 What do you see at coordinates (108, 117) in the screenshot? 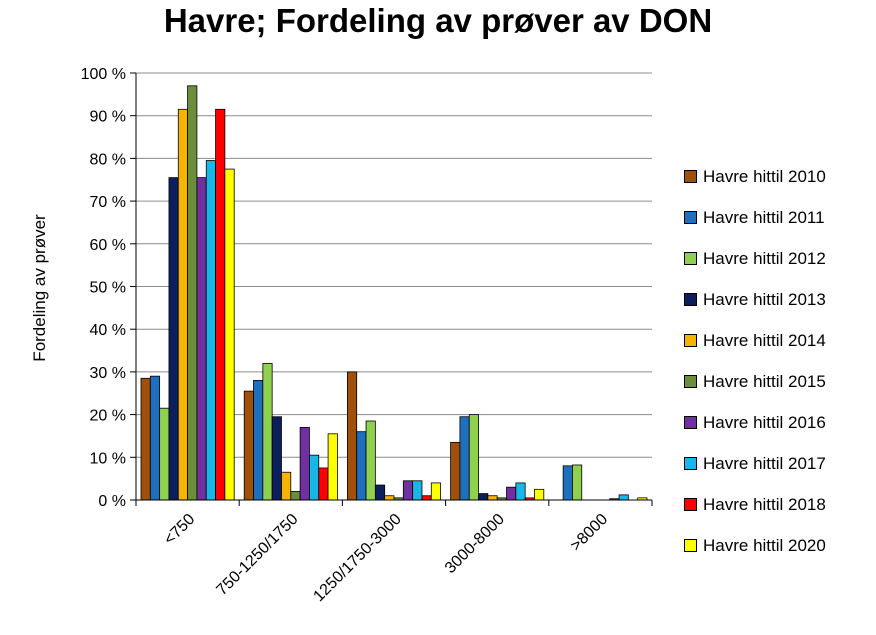
I see `y-tick-label: 90 %` at bounding box center [108, 117].